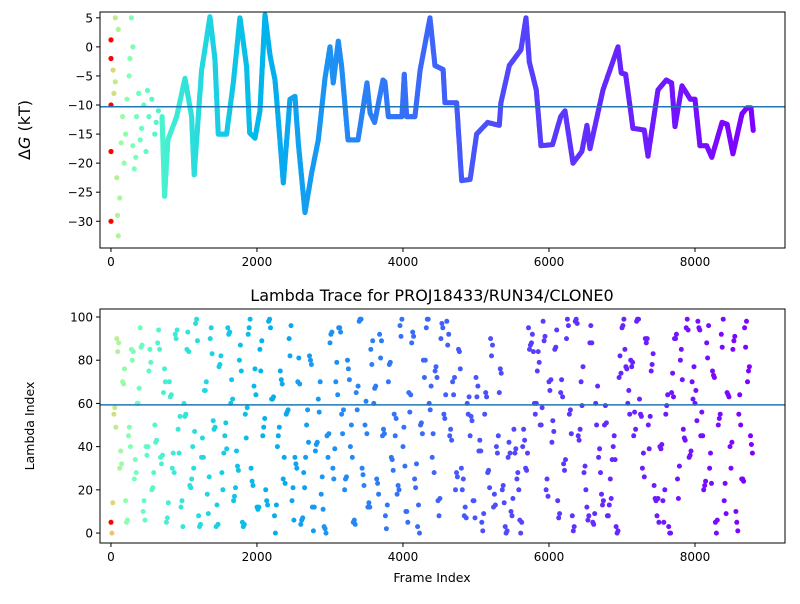 The height and width of the screenshot is (604, 800). What do you see at coordinates (24, 130) in the screenshot?
I see `delta-g-ylabel: ΔG (kT)` at bounding box center [24, 130].